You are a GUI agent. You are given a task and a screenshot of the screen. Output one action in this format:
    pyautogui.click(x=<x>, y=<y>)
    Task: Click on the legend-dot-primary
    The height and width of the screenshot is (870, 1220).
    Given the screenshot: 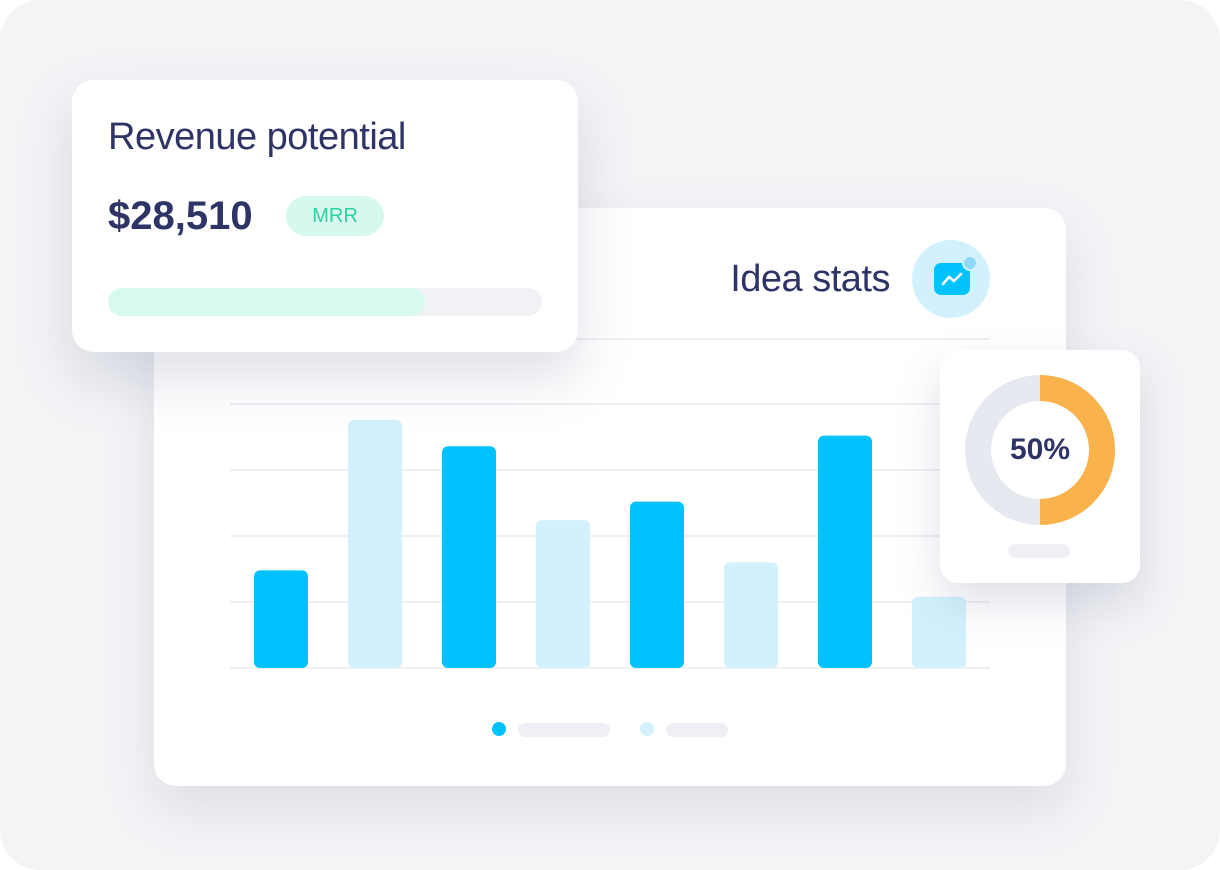 What is the action you would take?
    pyautogui.click(x=499, y=729)
    